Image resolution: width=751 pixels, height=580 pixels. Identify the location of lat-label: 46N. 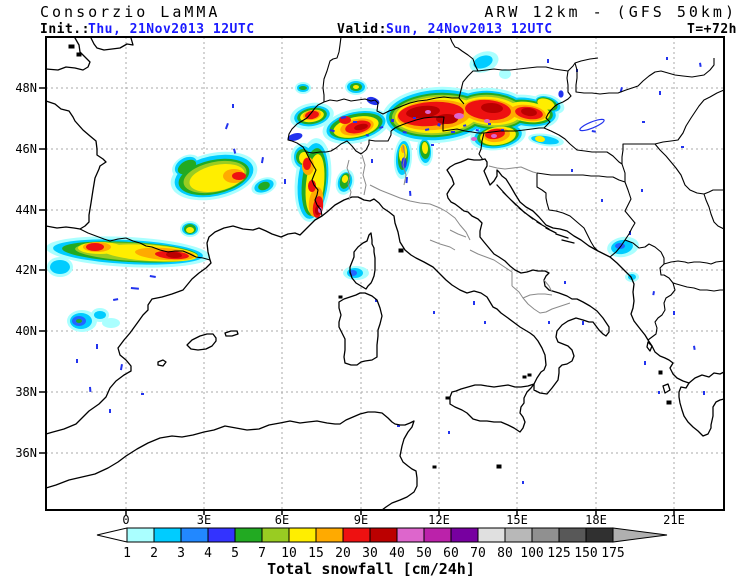
(26, 149).